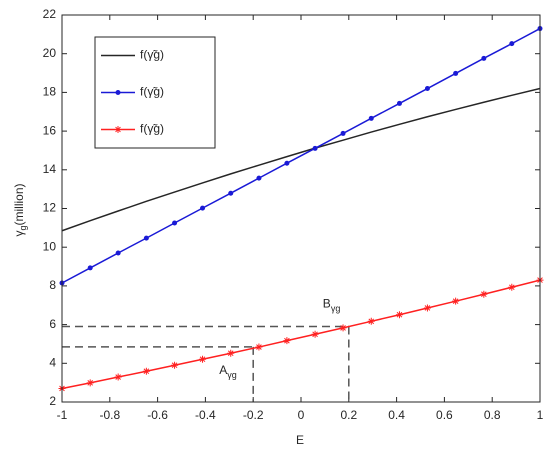  What do you see at coordinates (540, 415) in the screenshot?
I see `x-tick-label: 1` at bounding box center [540, 415].